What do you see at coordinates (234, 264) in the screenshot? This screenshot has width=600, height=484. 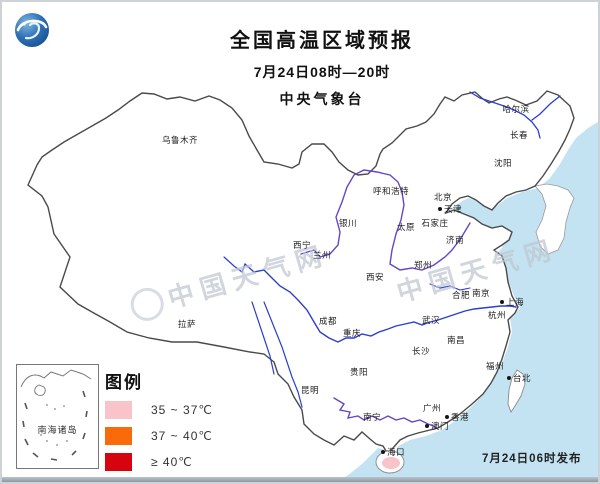 I see `upper-yangtze` at bounding box center [234, 264].